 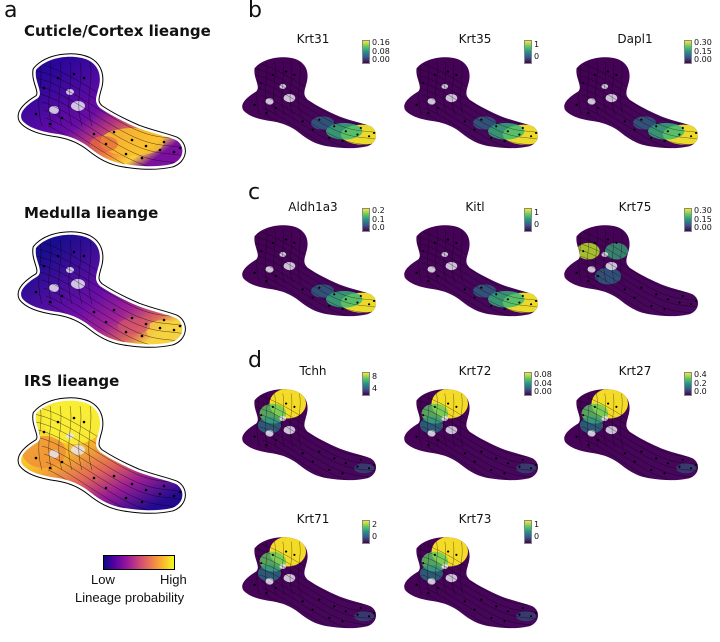 What do you see at coordinates (101, 111) in the screenshot?
I see `lineage-umap-cuticle-cortex` at bounding box center [101, 111].